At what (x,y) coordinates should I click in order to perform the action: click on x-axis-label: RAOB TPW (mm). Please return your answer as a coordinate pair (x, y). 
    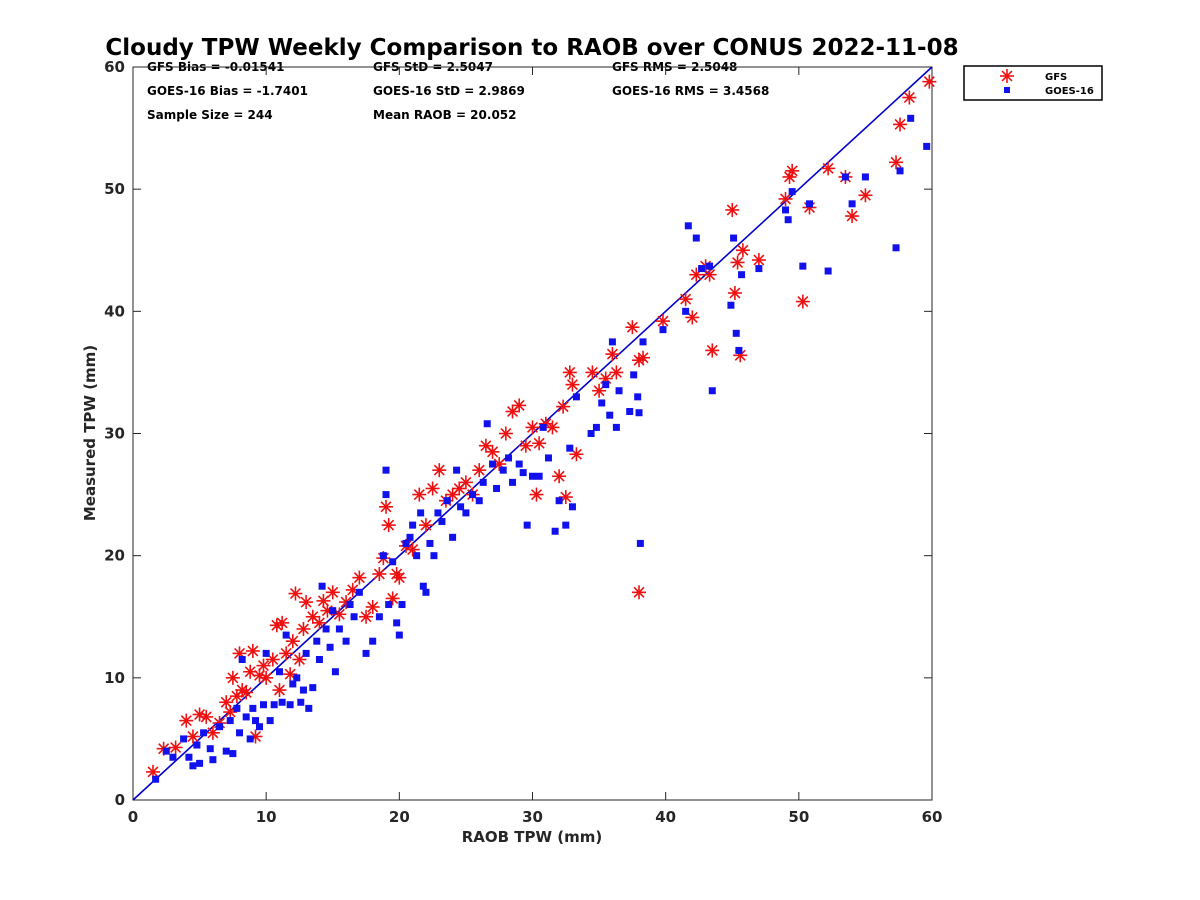
    Looking at the image, I should click on (532, 837).